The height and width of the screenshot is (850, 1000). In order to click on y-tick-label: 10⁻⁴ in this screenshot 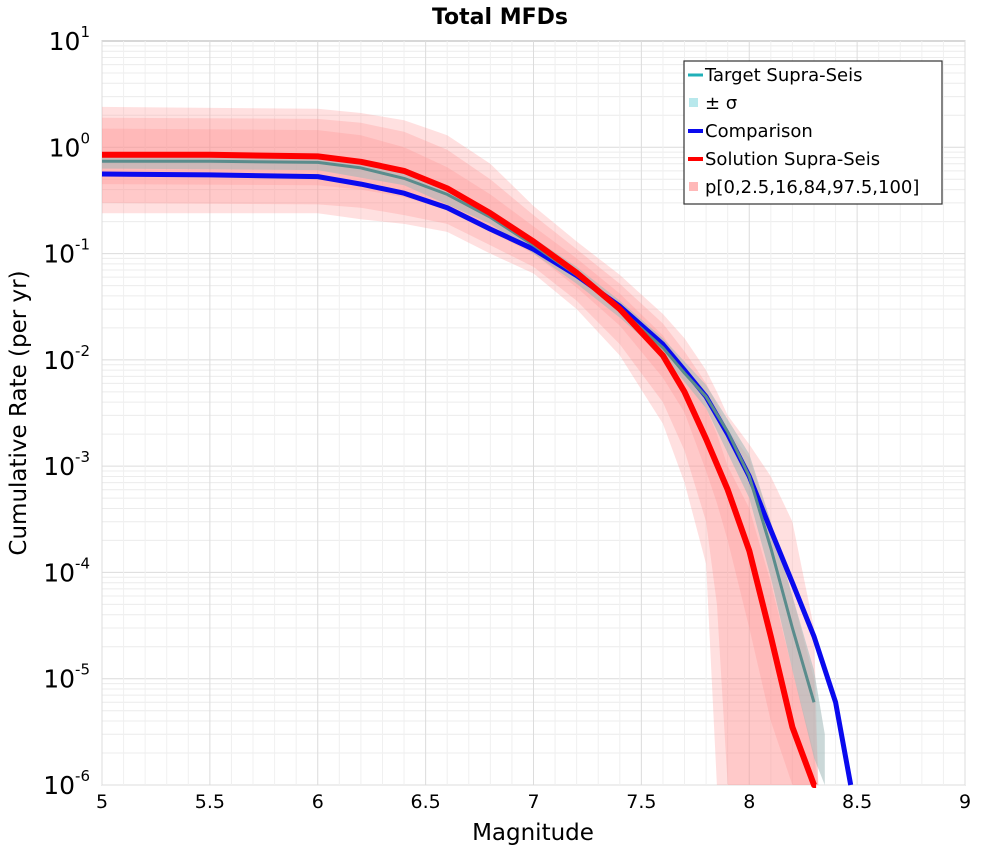, I will do `click(66, 570)`.